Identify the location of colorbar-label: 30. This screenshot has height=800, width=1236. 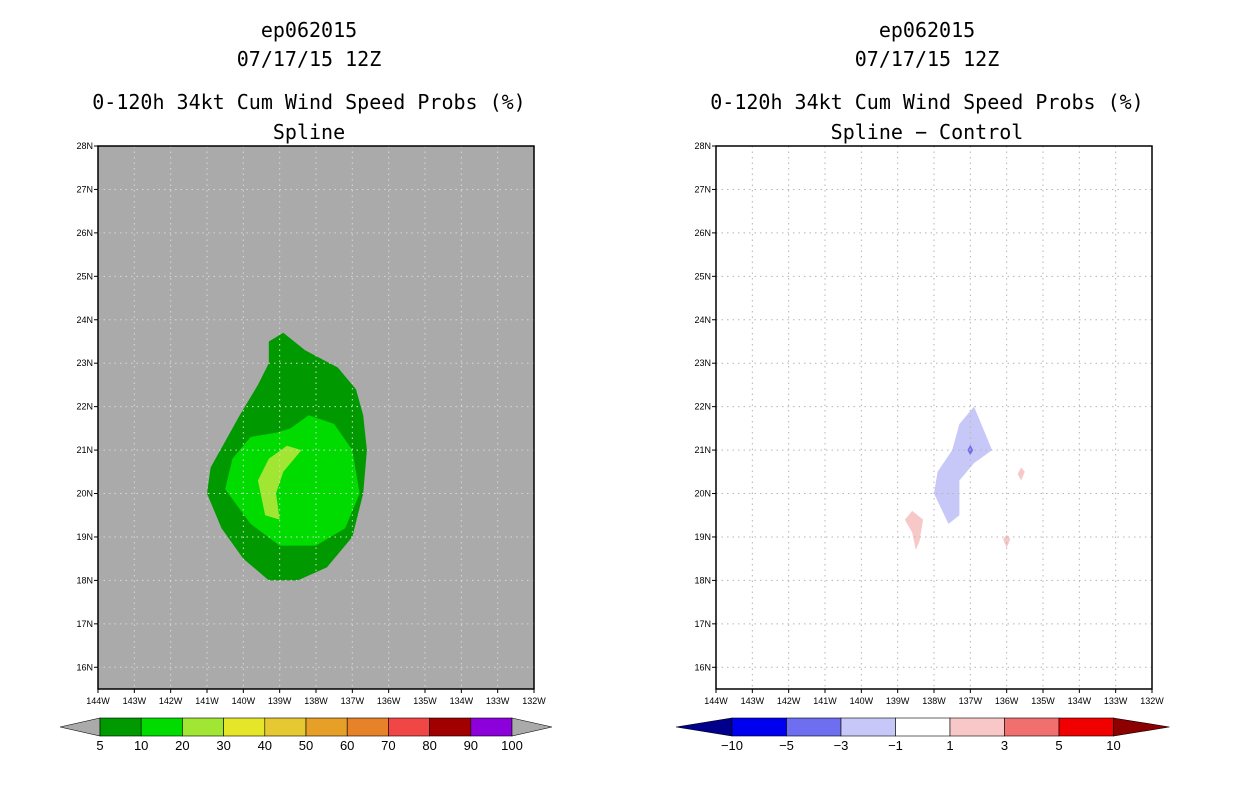
(223, 745).